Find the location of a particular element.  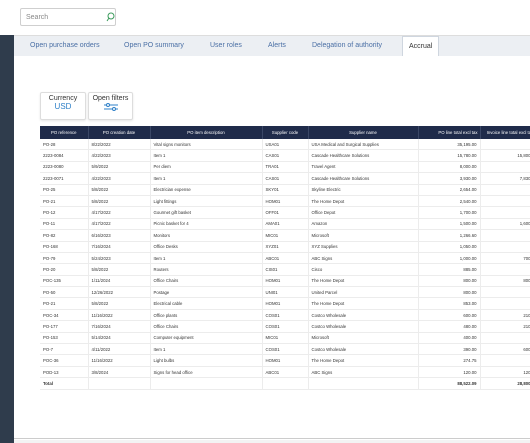

column-header: Supplier name is located at coordinates (363, 132).